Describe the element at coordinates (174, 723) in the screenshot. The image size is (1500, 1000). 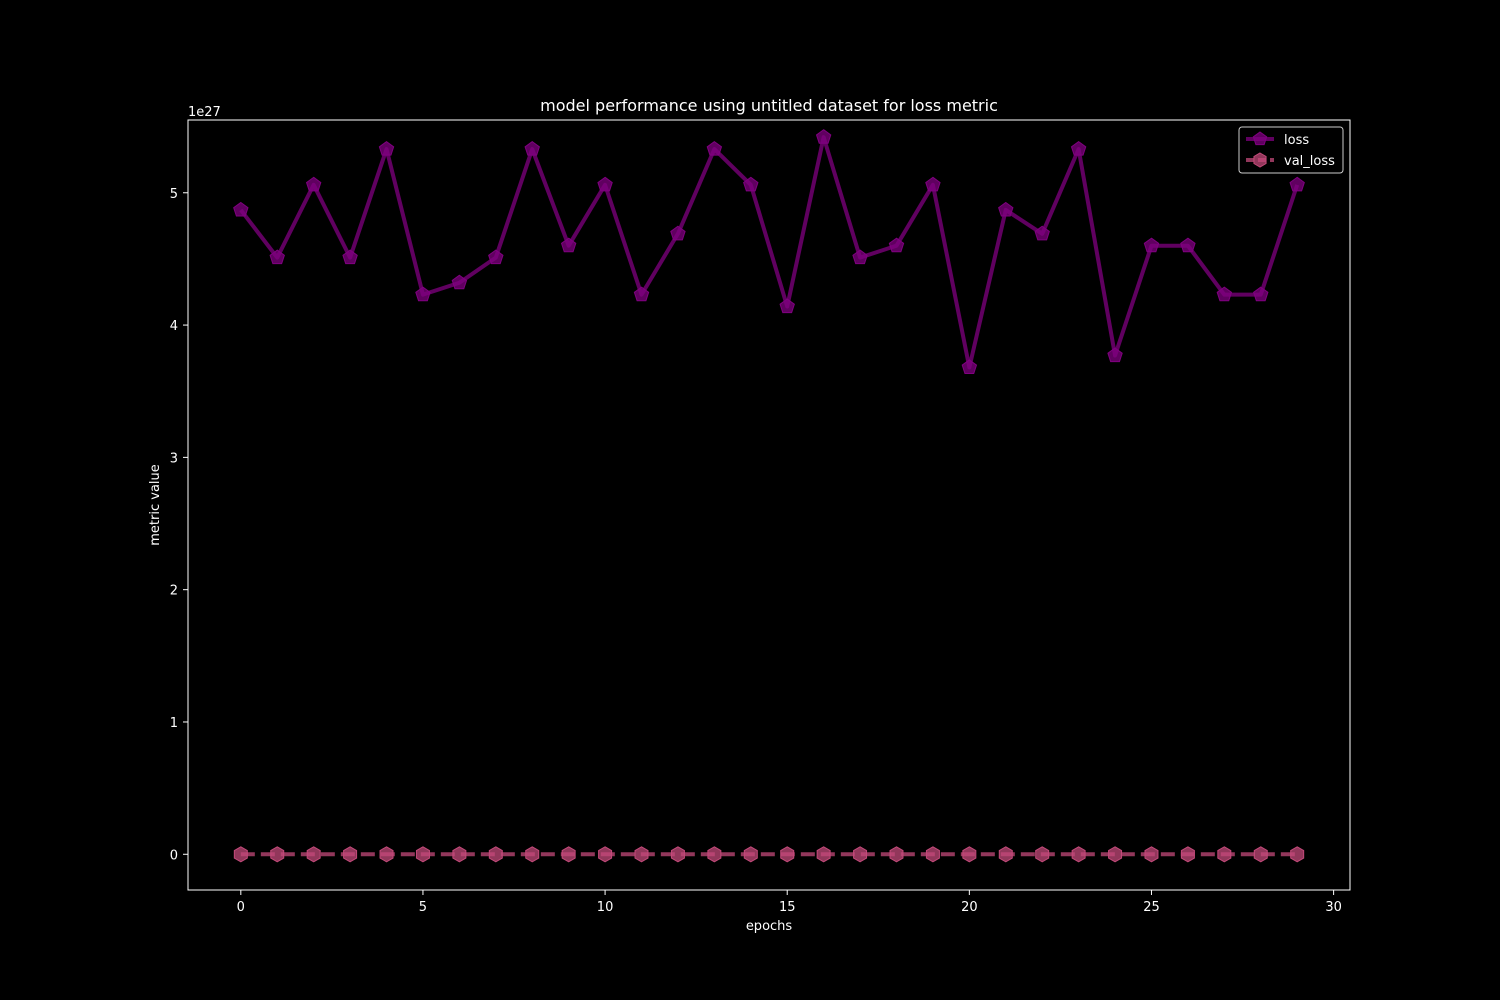
I see `y-tick-label: 1` at that location.